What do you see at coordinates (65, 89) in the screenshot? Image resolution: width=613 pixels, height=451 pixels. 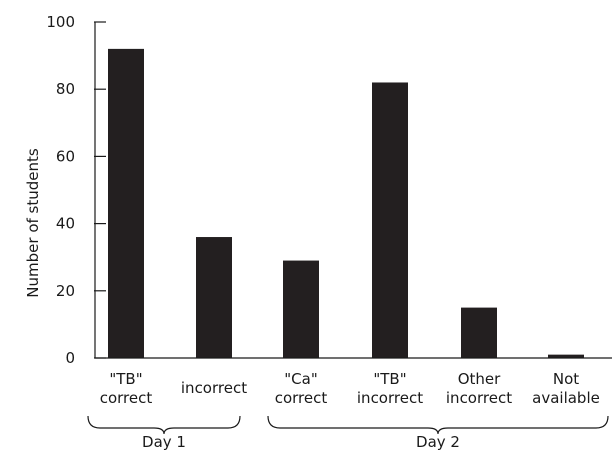 I see `y-tick-label-80: 80` at bounding box center [65, 89].